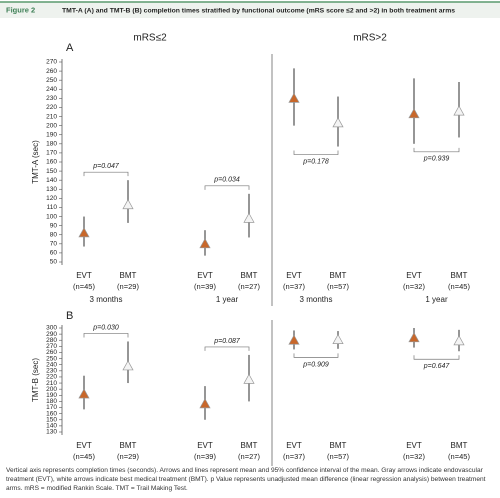  Describe the element at coordinates (226, 180) in the screenshot. I see `p-value: p=0.034` at that location.